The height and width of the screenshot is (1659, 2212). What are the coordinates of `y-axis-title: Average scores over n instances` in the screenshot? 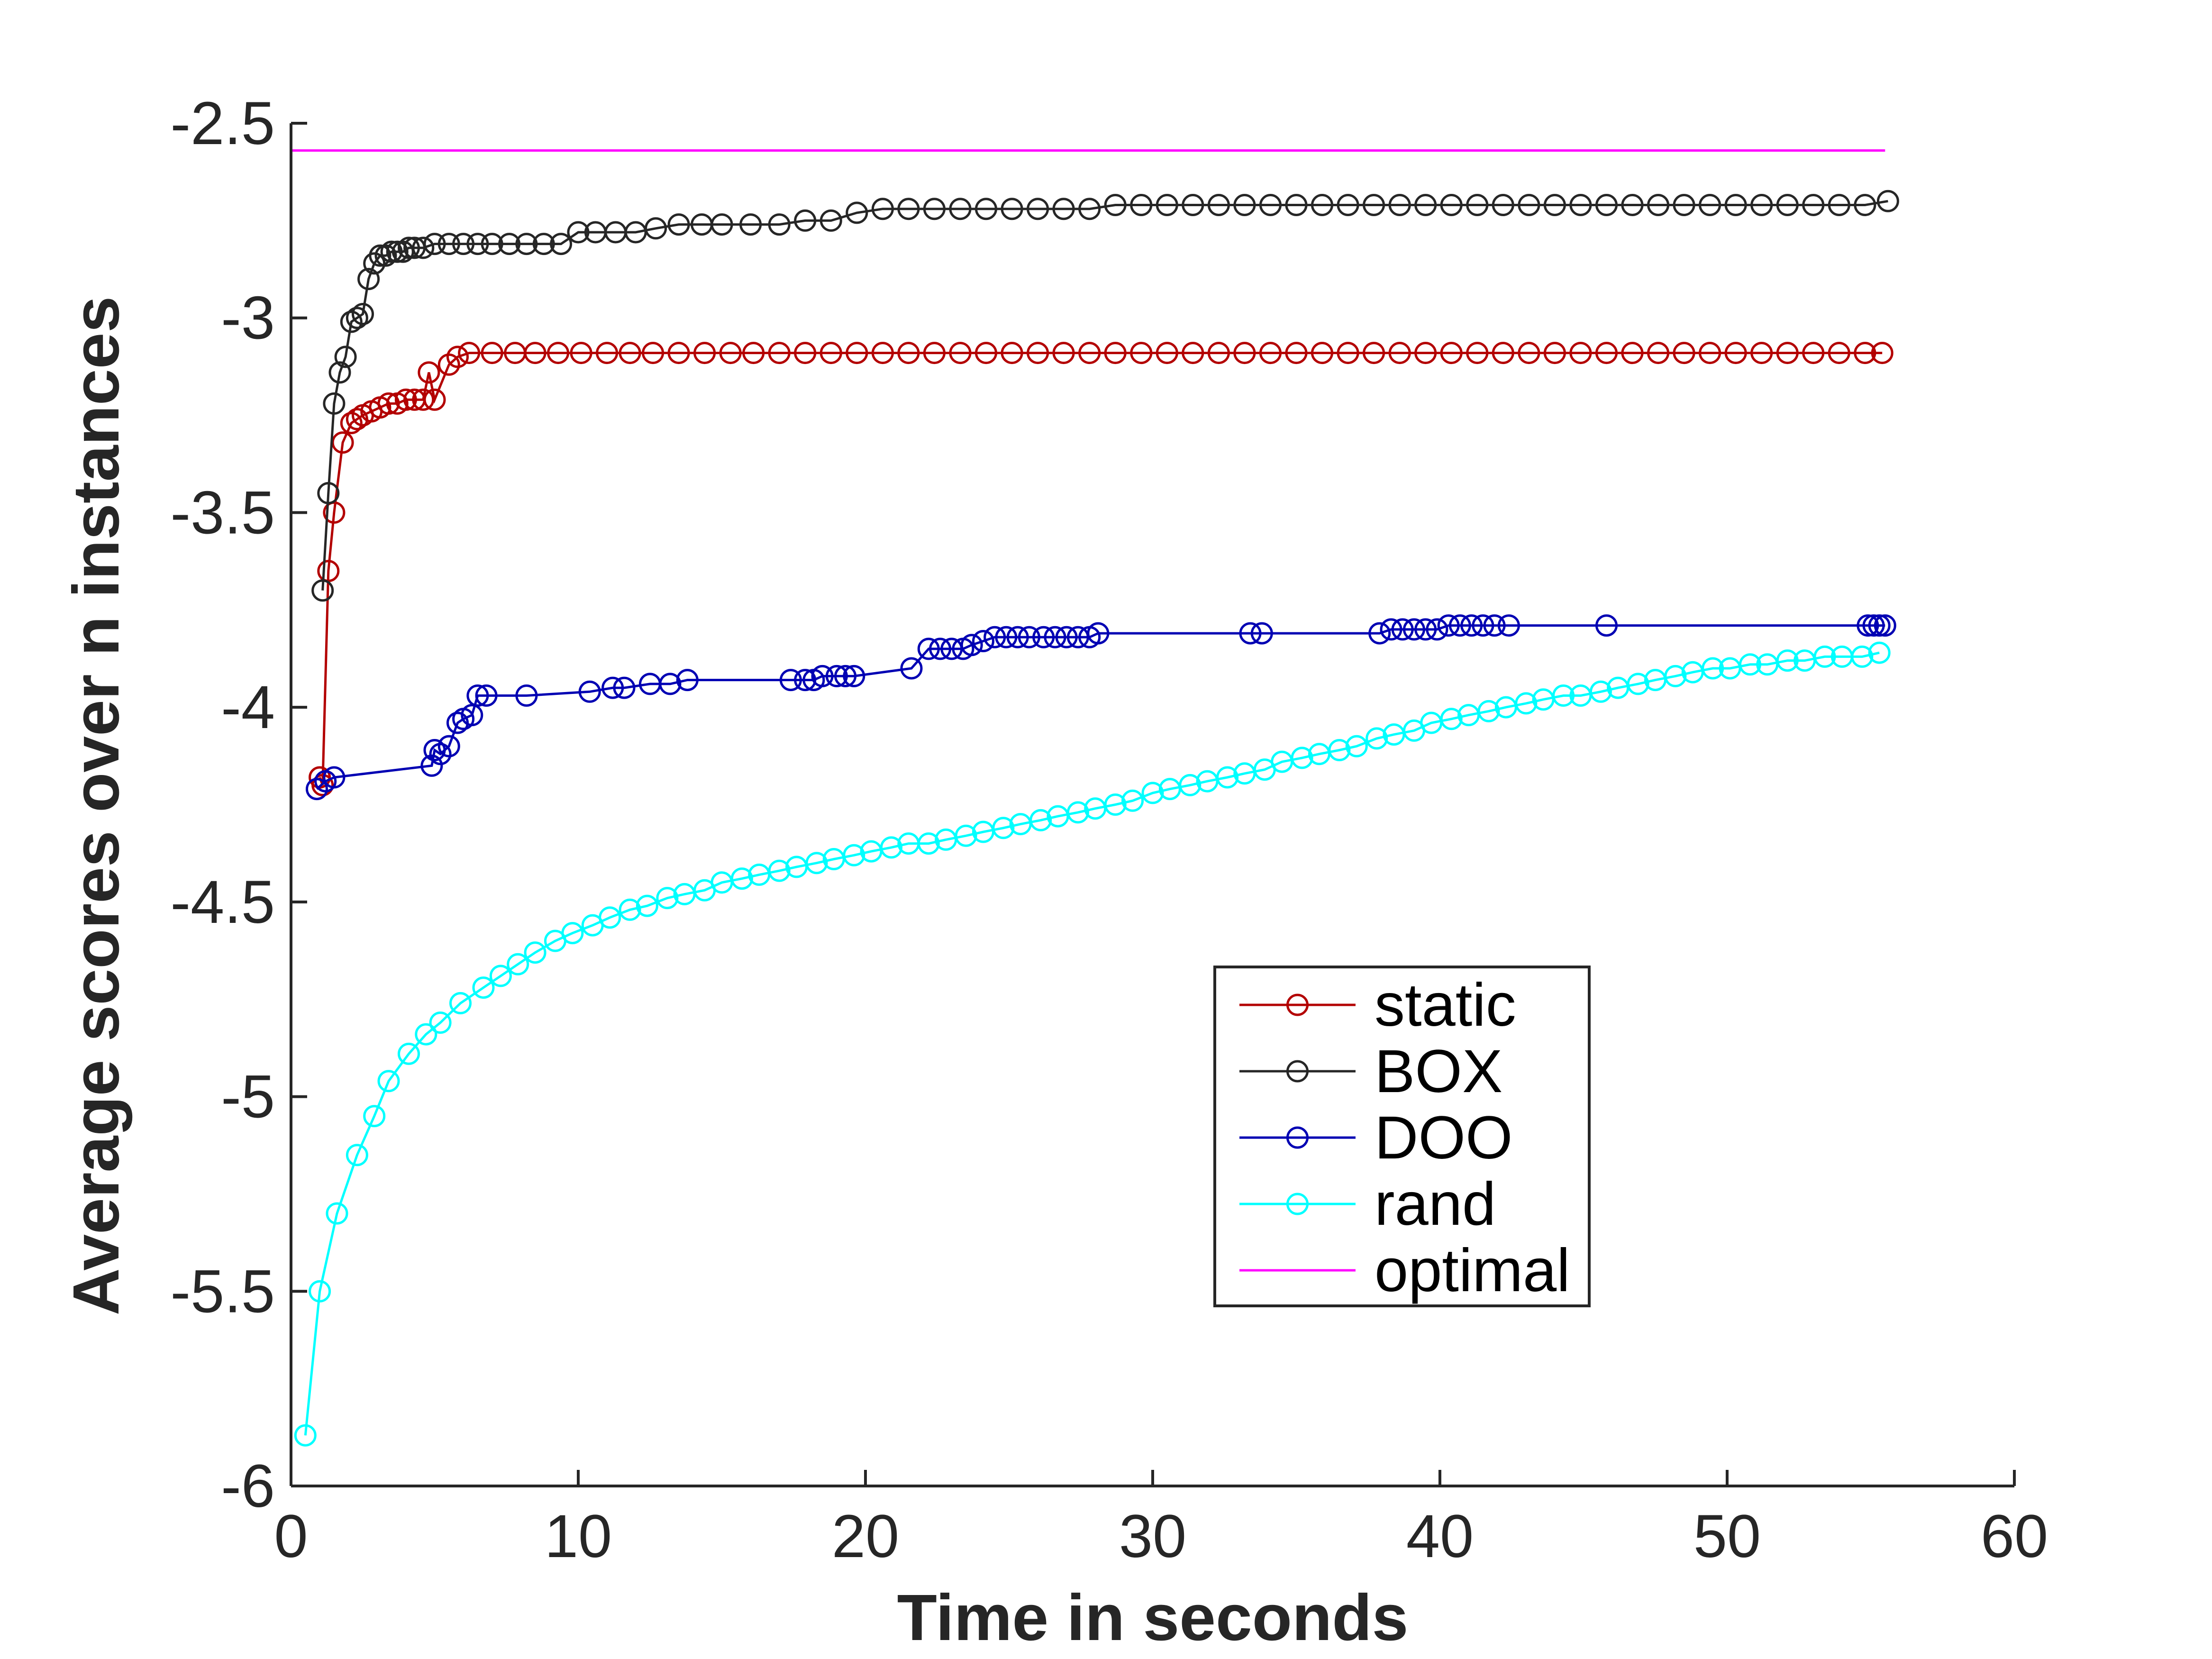 It's located at (97, 805).